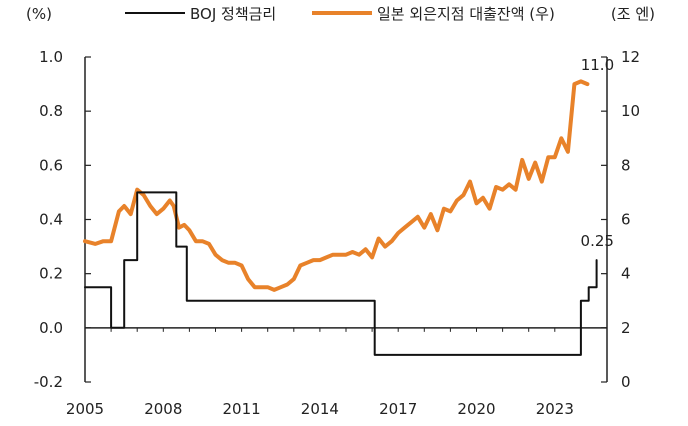 This screenshot has height=426, width=688. What do you see at coordinates (340, 14) in the screenshot?
I see `legend: BOJ 정책금리 일본 외은지점 대출잔액 (우)` at bounding box center [340, 14].